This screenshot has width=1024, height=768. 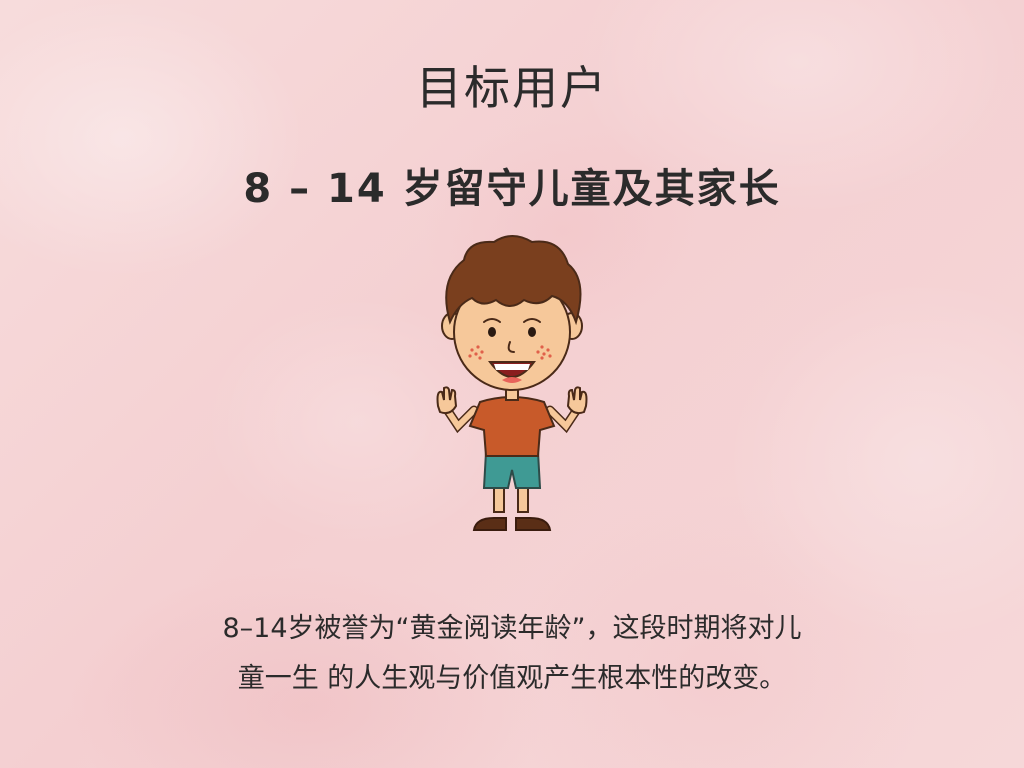 I want to click on body-text-line: 童一生 的人生观与价值观产生根本性的改变。, so click(x=512, y=678).